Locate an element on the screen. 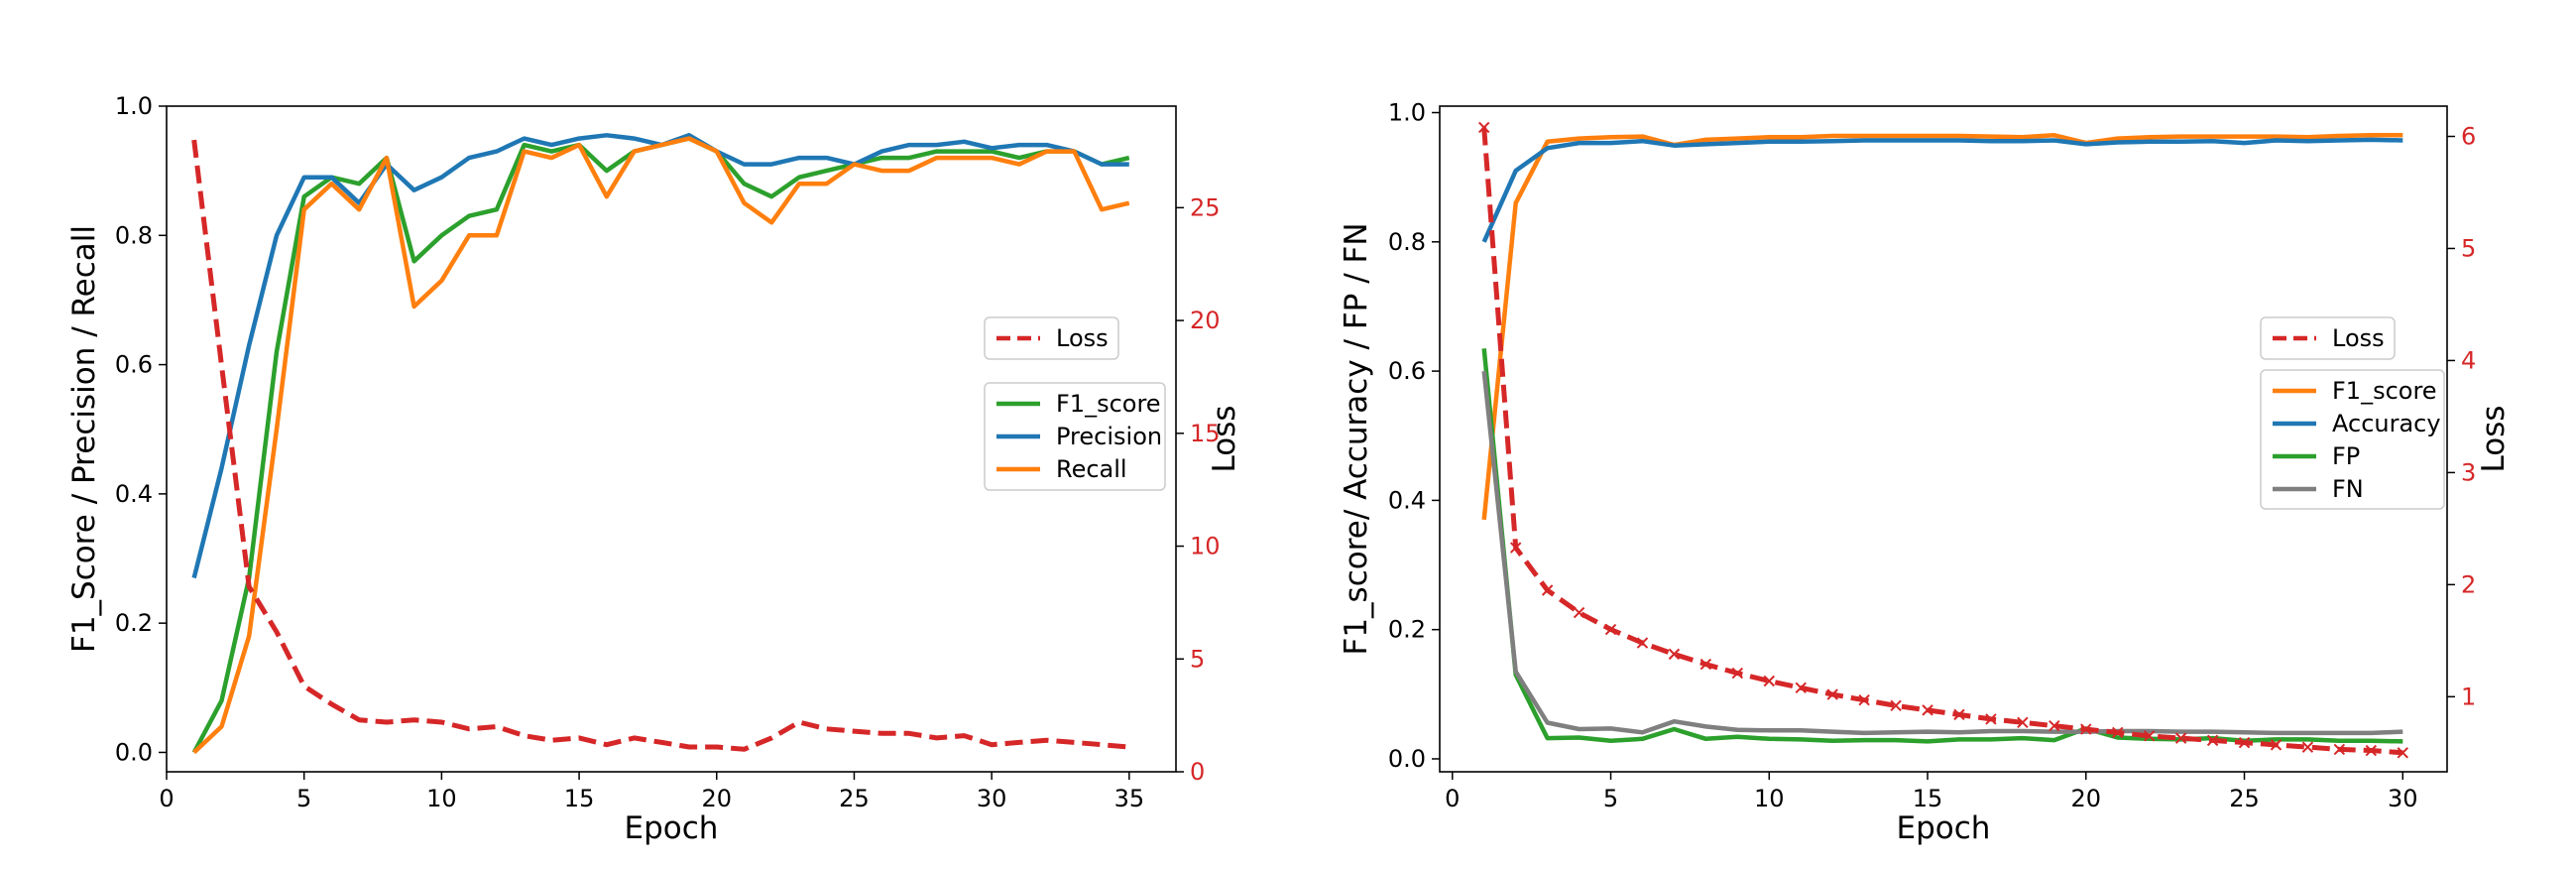 The image size is (2576, 869). legend-metrics: F1_score Accuracy FP FN is located at coordinates (2352, 439).